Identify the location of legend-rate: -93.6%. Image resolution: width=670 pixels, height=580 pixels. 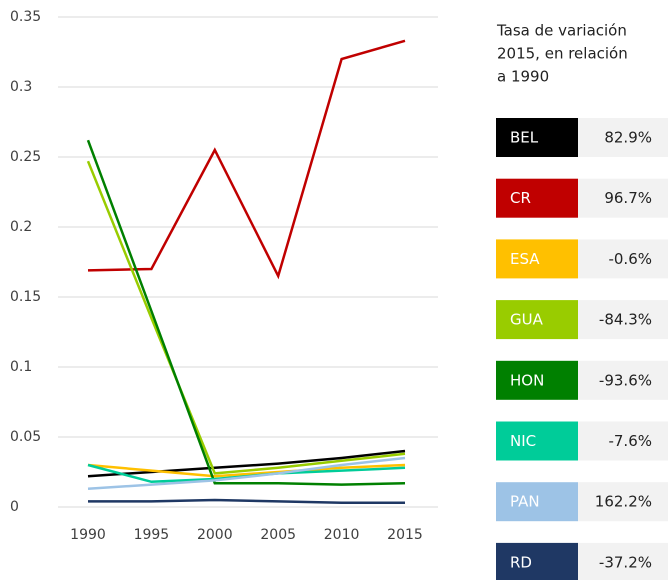
(625, 380).